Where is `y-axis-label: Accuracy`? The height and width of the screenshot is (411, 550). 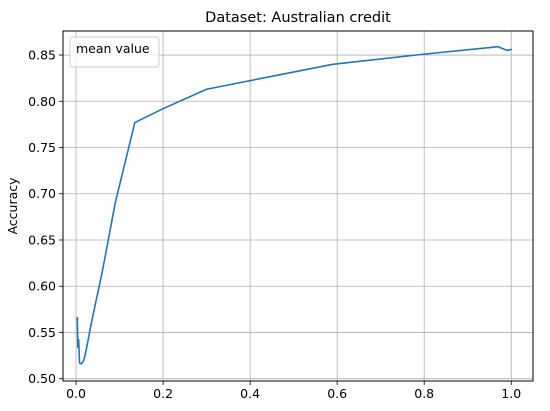
y-axis-label: Accuracy is located at coordinates (12, 206).